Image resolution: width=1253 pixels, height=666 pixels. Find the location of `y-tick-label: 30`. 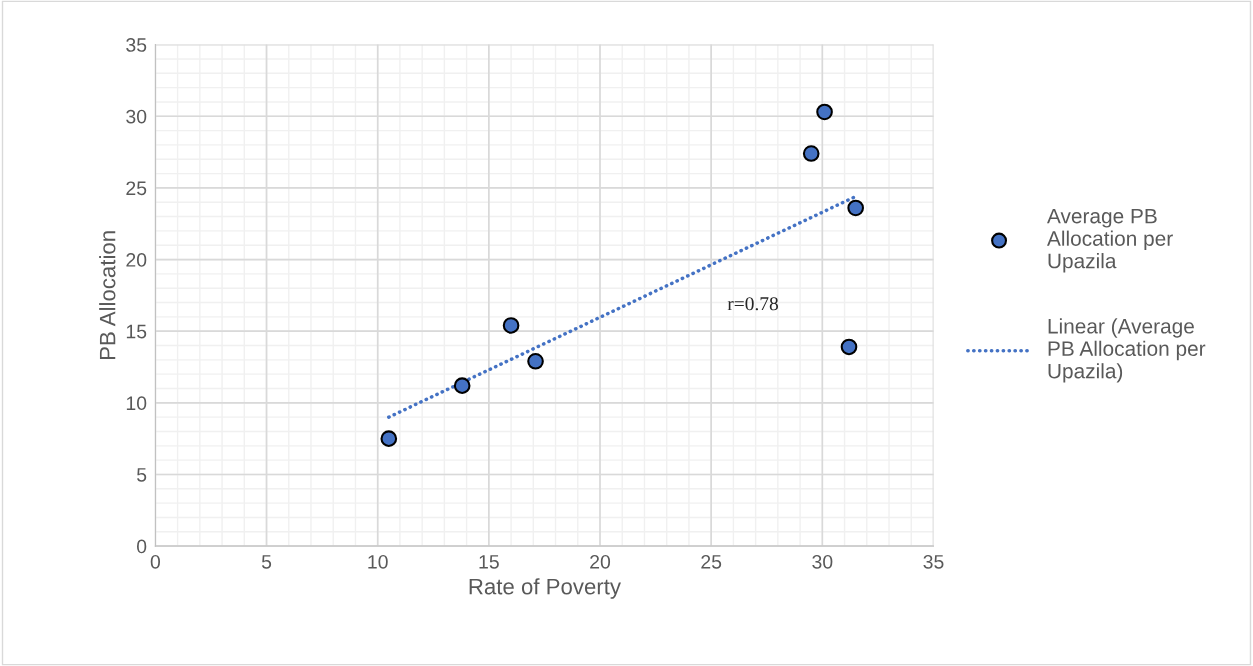

y-tick-label: 30 is located at coordinates (136, 116).